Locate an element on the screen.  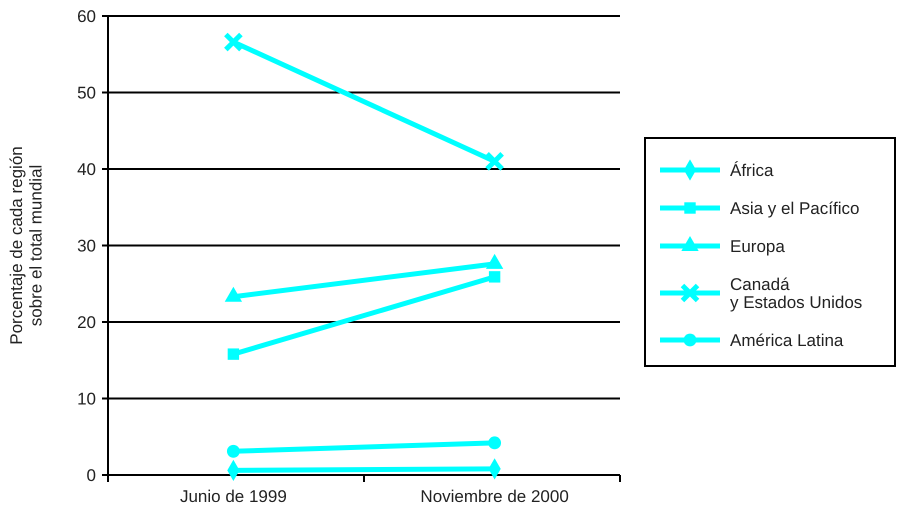
y-tick-label: 0 is located at coordinates (91, 475).